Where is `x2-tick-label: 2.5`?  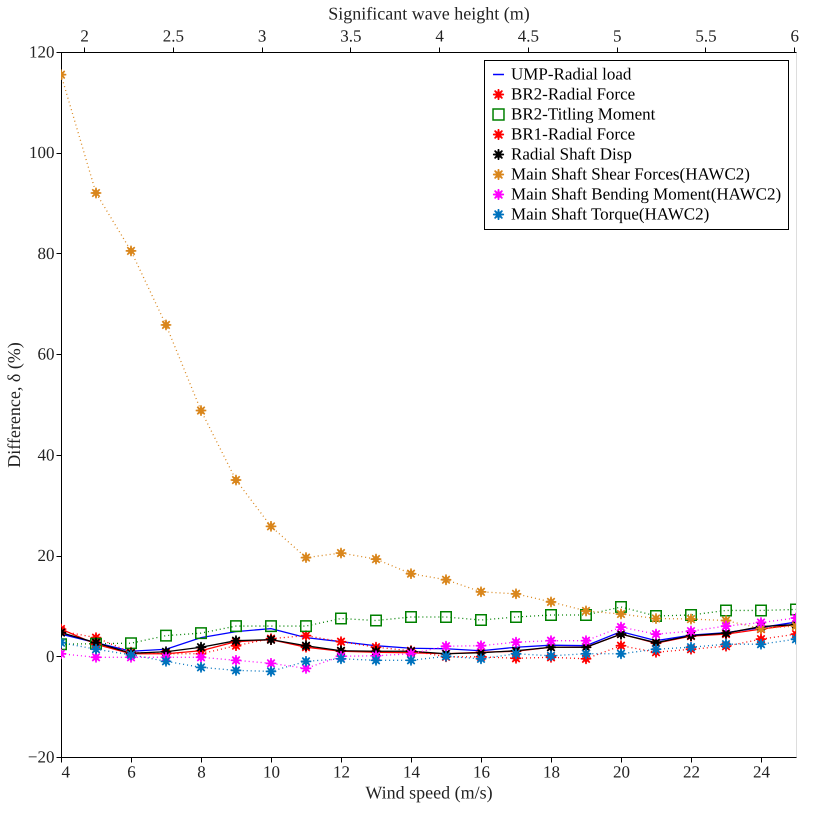
x2-tick-label: 2.5 is located at coordinates (173, 36).